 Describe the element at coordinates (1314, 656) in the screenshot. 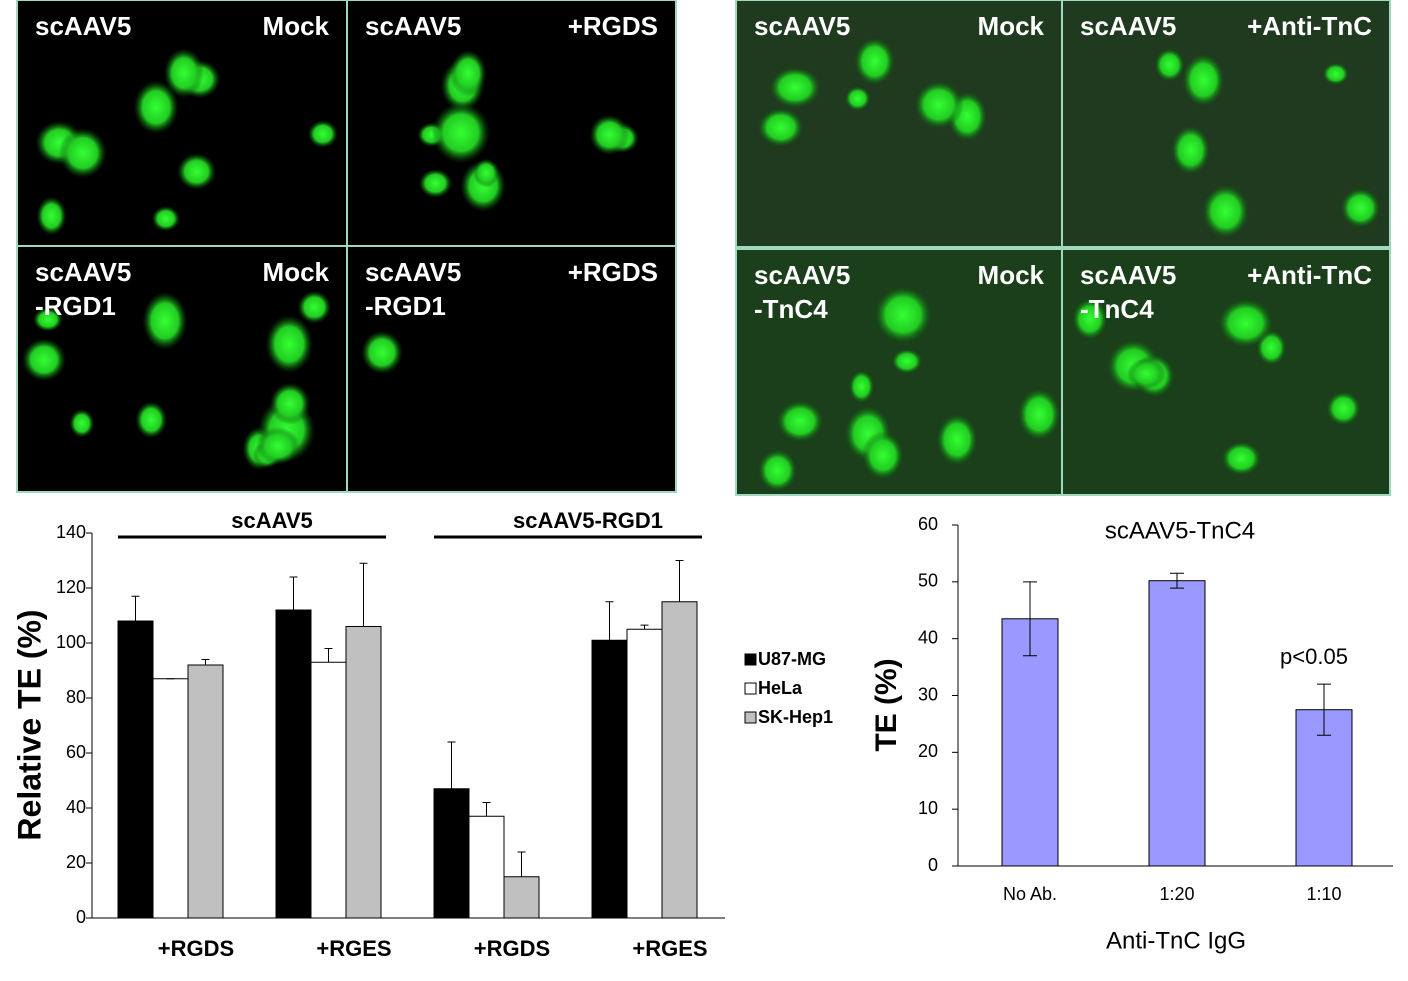

I see `annotation: p<0.05` at that location.